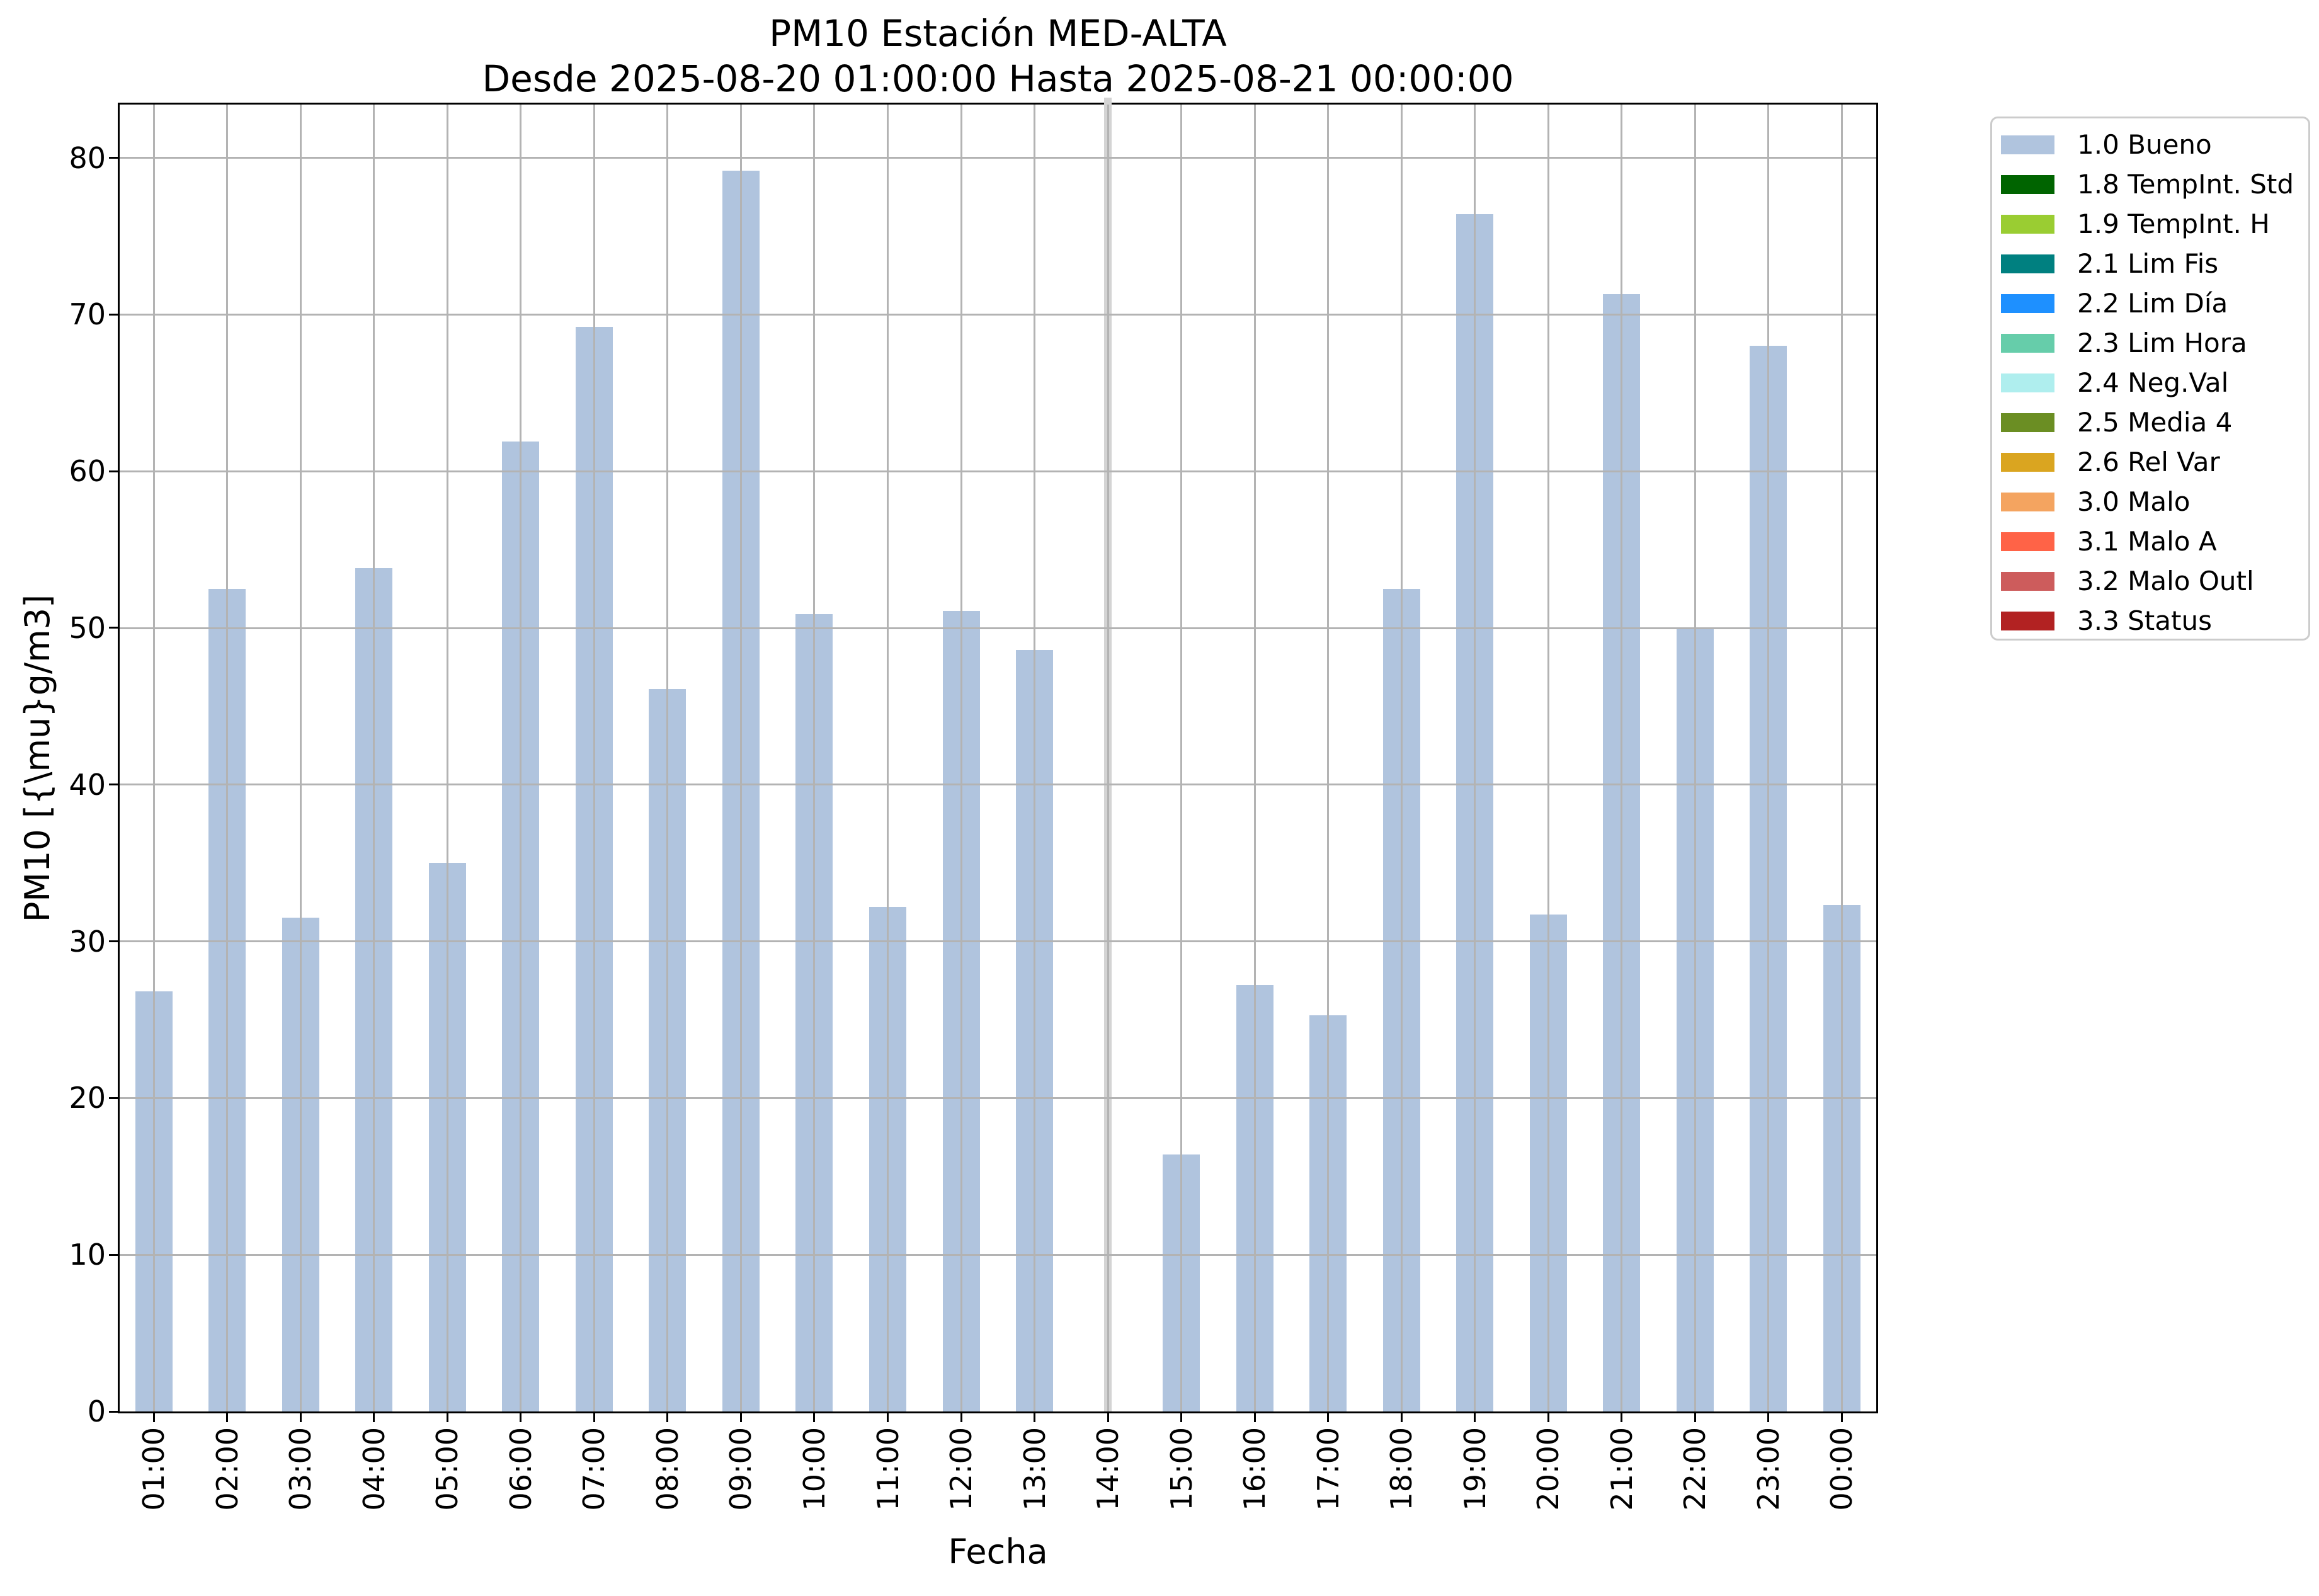  What do you see at coordinates (154, 1469) in the screenshot?
I see `x-tick-label: 01:00` at bounding box center [154, 1469].